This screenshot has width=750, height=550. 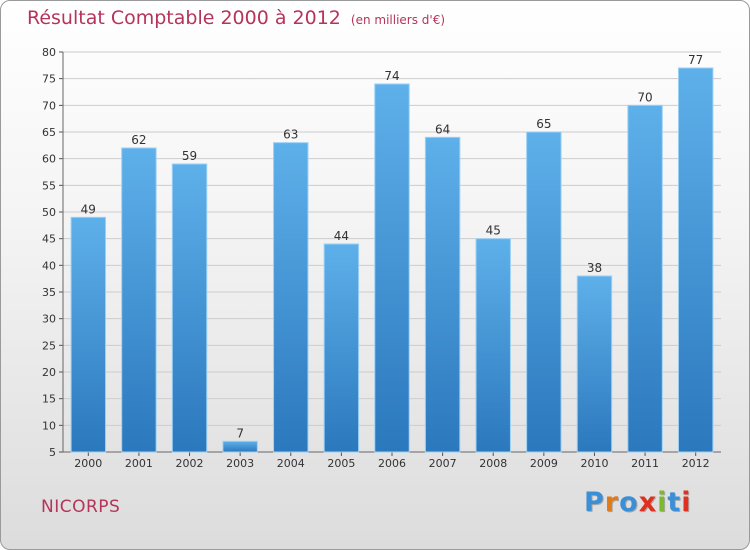 What do you see at coordinates (594, 463) in the screenshot?
I see `x-tick-label-2010: 2010` at bounding box center [594, 463].